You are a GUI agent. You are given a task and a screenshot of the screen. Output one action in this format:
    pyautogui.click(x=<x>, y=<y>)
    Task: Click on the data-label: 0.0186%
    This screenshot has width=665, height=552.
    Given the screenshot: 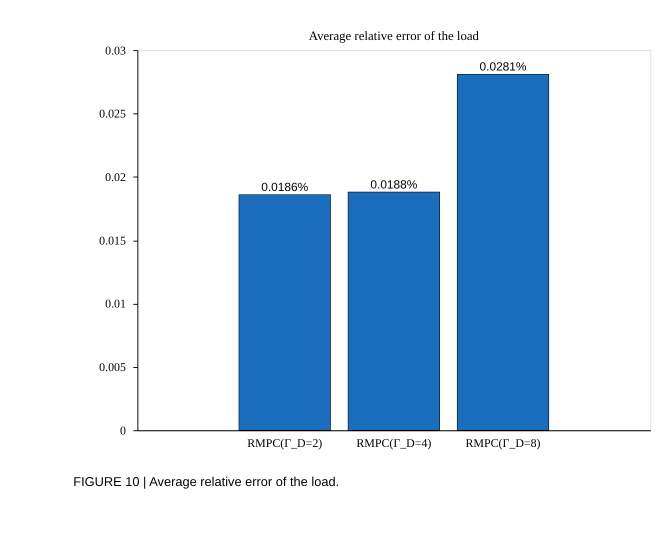 What is the action you would take?
    pyautogui.click(x=285, y=187)
    